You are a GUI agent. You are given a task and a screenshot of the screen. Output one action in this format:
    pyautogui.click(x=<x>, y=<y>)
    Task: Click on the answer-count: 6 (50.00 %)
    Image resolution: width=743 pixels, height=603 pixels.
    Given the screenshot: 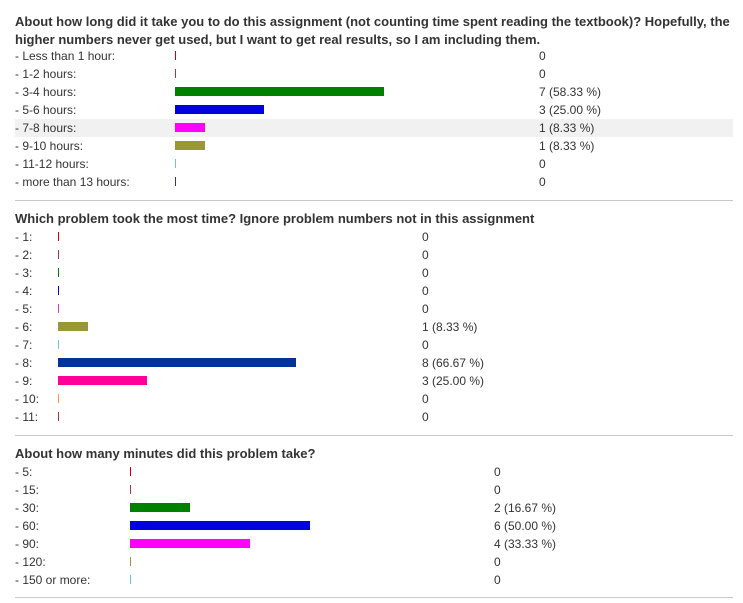 What is the action you would take?
    pyautogui.click(x=525, y=526)
    